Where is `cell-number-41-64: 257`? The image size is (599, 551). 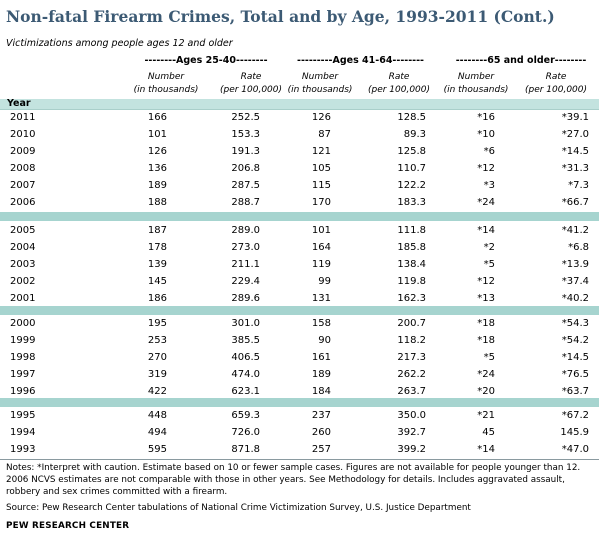 cell-number-41-64: 257 is located at coordinates (321, 449).